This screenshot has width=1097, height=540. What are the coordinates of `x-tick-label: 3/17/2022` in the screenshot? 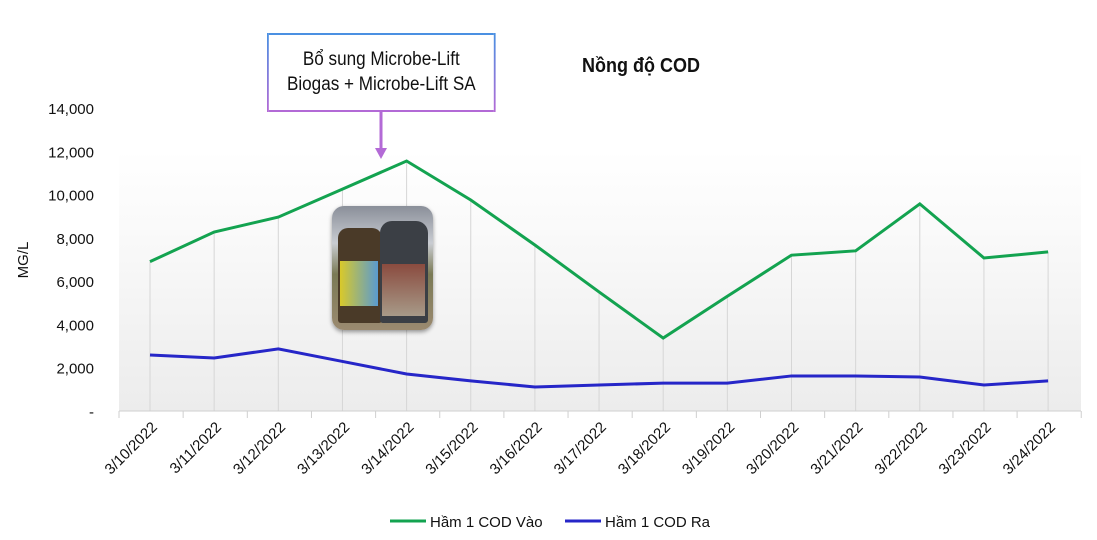 It's located at (580, 448).